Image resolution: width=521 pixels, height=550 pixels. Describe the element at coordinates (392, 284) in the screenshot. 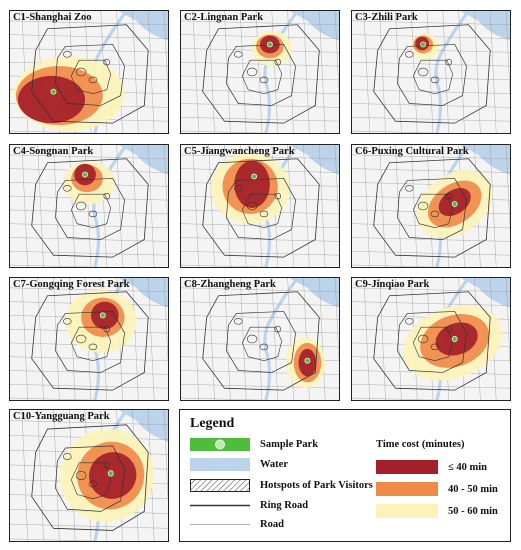

I see `panel-title: C9-Jinqiao Park` at that location.